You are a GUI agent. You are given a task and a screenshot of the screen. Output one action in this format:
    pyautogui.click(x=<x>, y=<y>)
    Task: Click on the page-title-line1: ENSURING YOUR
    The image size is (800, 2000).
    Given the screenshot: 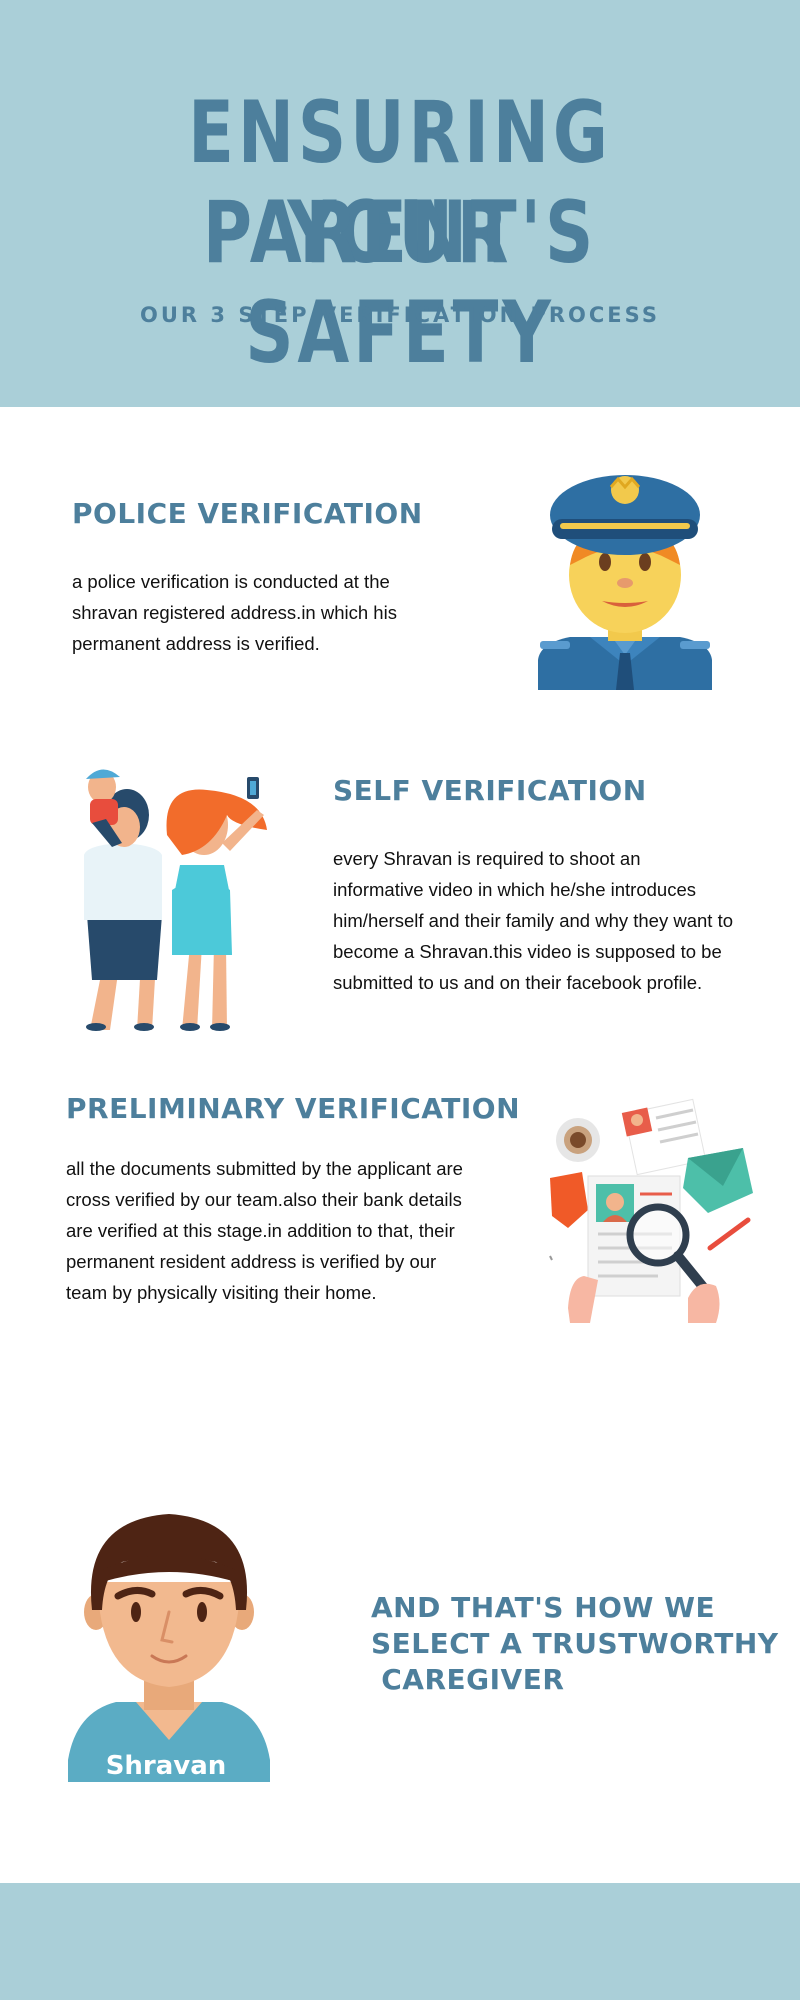 What is the action you would take?
    pyautogui.click(x=400, y=183)
    